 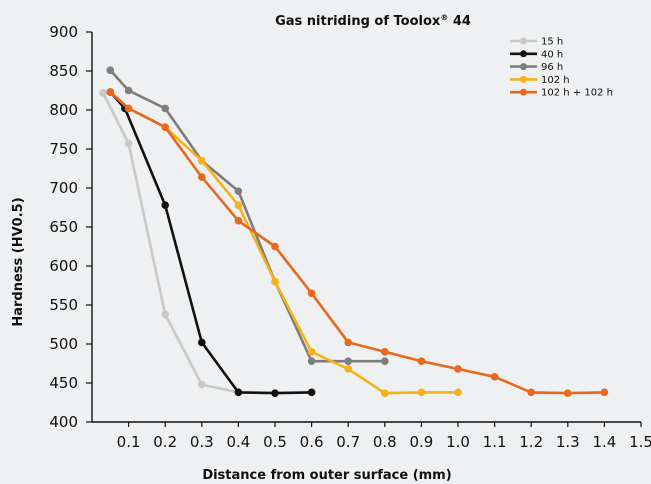 I want to click on legend-item: 102 h + 102 h, so click(x=561, y=93).